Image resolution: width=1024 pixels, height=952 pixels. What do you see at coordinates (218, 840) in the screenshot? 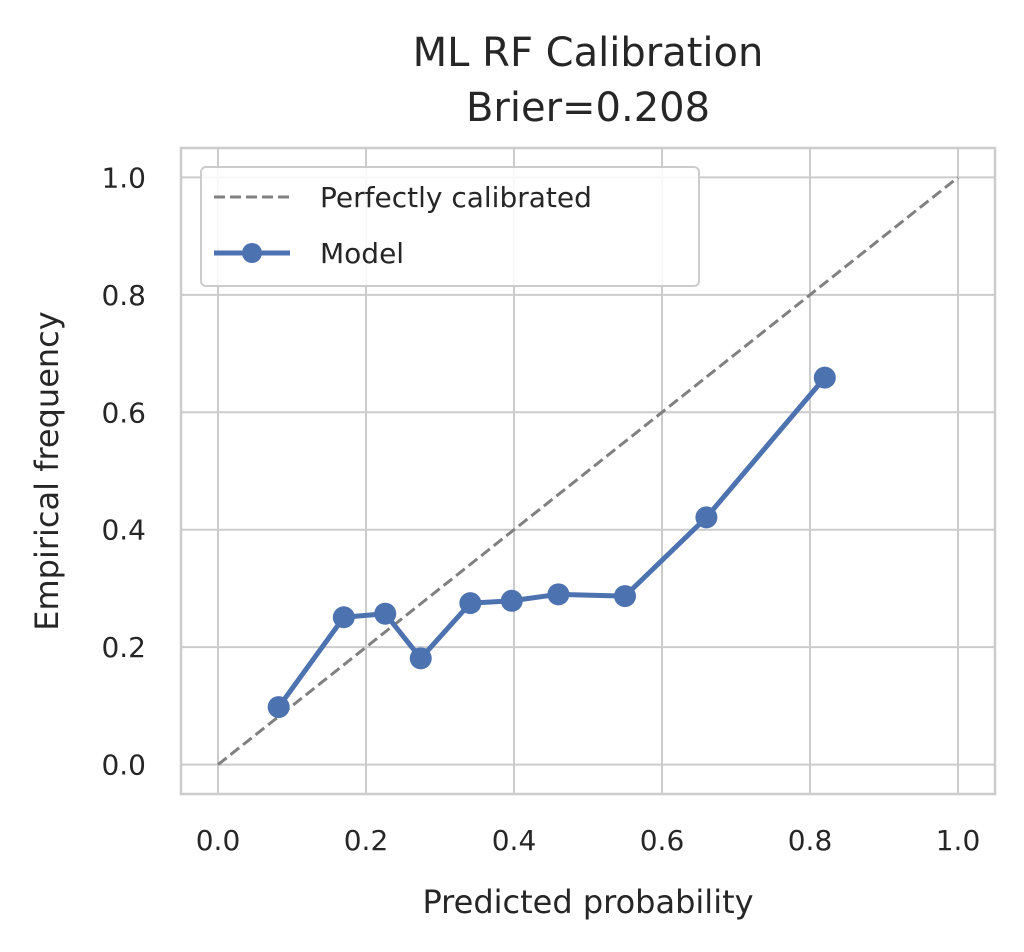
I see `x-tick-label: 0.0` at bounding box center [218, 840].